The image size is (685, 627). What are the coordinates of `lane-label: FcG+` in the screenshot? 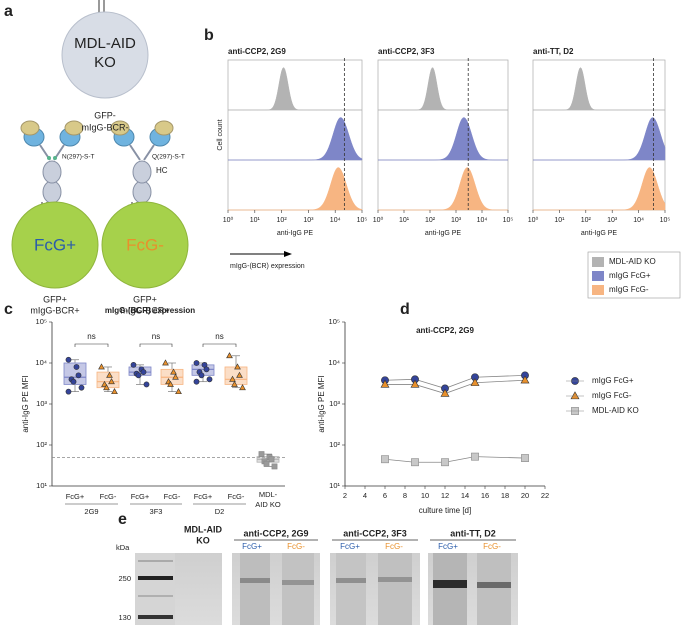 It's located at (350, 546).